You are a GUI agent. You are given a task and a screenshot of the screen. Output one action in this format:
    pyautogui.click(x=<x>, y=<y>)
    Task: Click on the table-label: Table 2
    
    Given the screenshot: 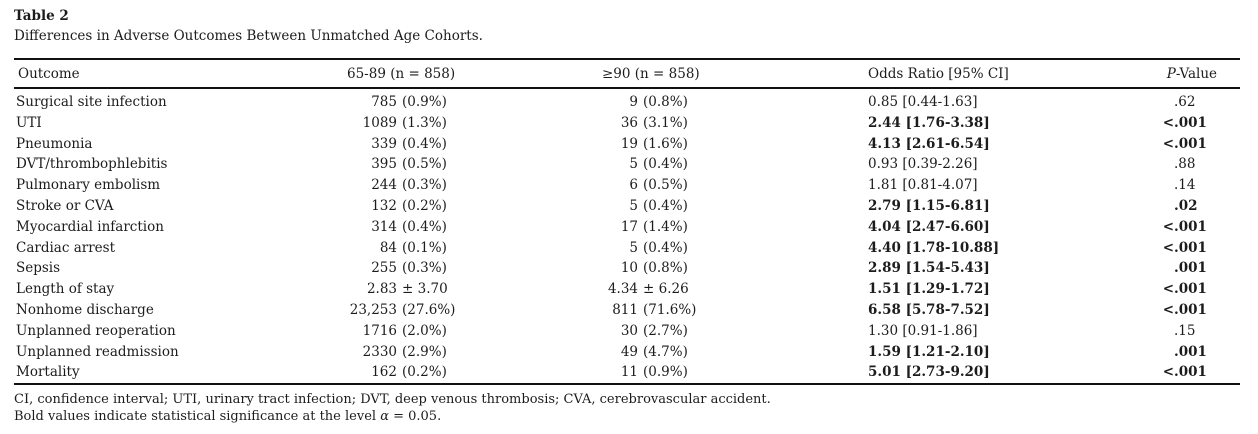 What is the action you would take?
    pyautogui.click(x=41, y=16)
    